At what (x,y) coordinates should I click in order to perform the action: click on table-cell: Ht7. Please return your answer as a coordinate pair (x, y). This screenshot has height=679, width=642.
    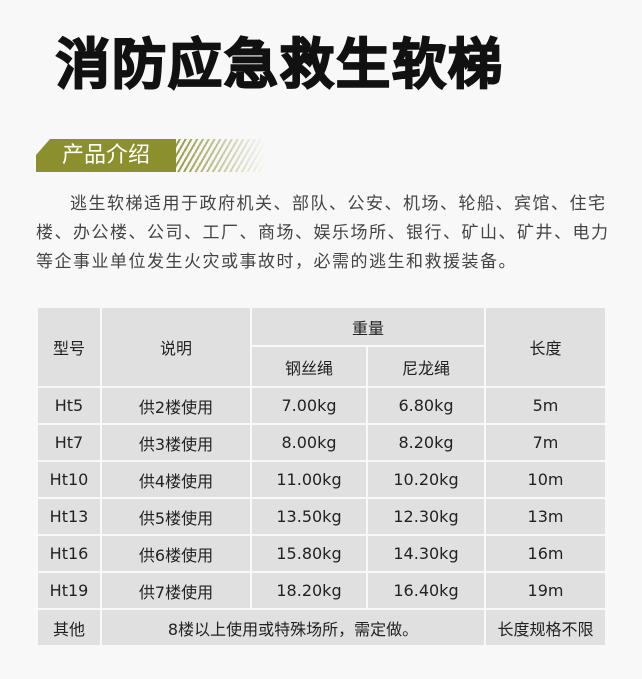
    Looking at the image, I should click on (69, 442).